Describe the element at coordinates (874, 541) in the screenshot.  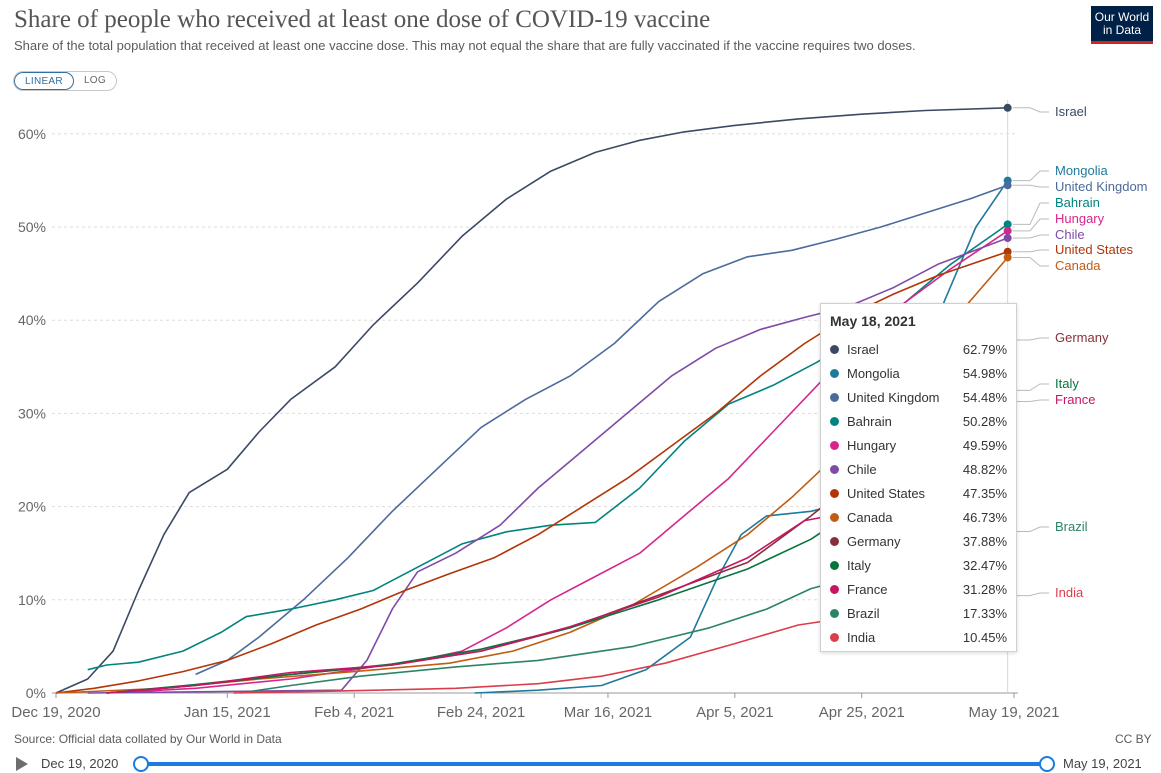
I see `tooltip-series-name: Germany` at that location.